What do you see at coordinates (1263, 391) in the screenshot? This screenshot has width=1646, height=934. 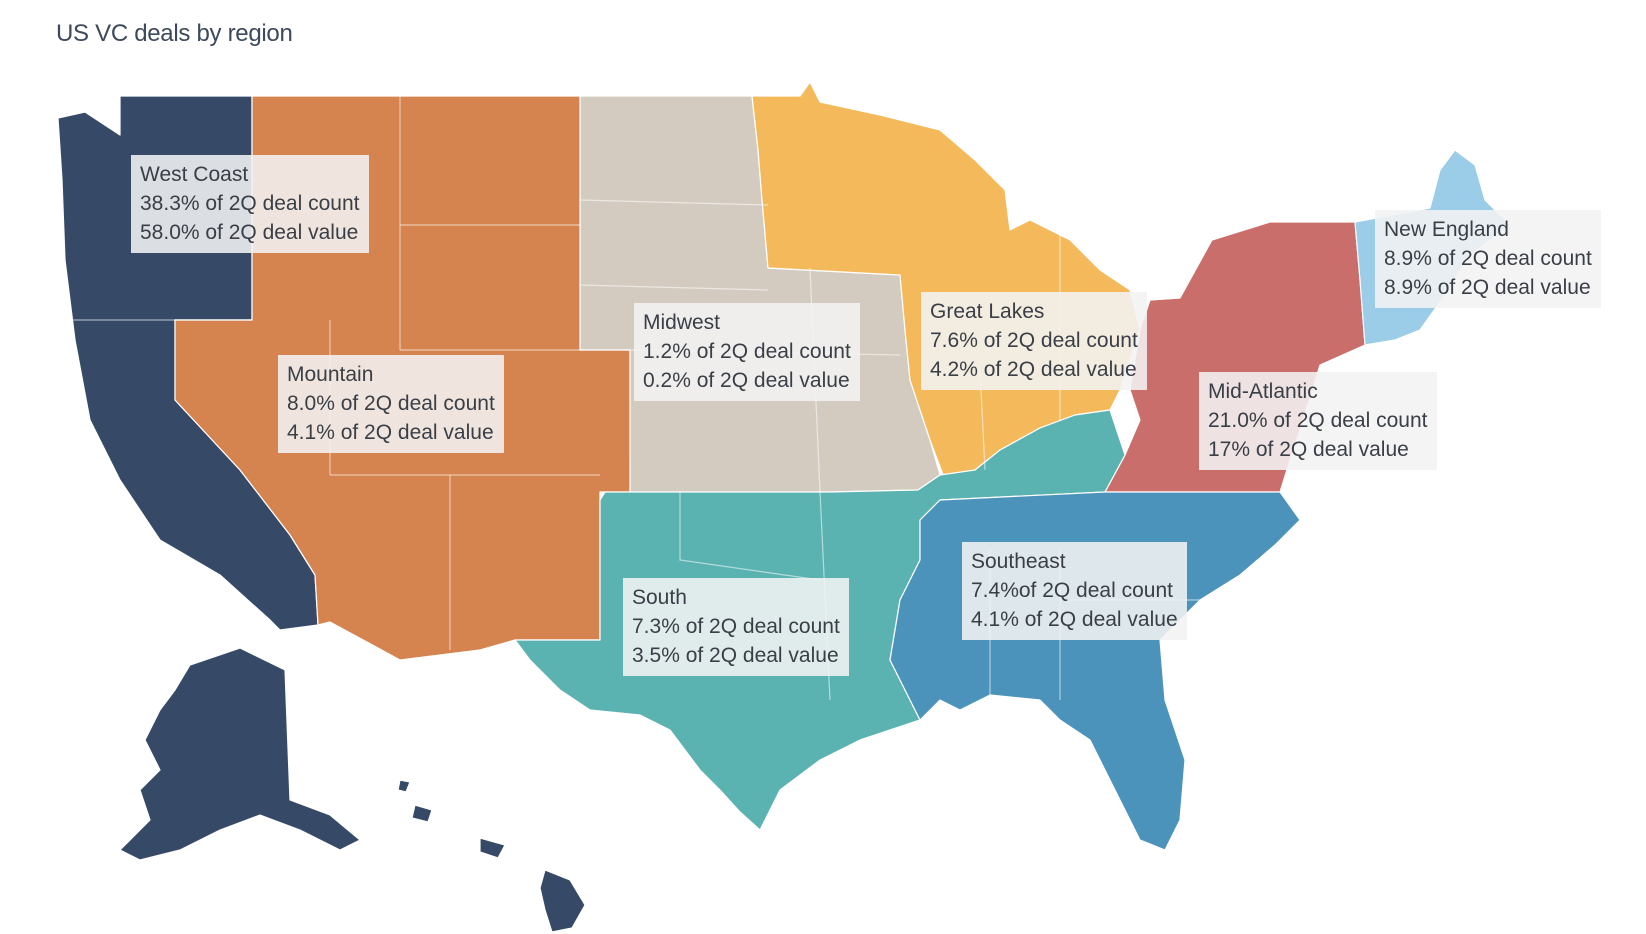 I see `region-name: Mid-Atlantic` at bounding box center [1263, 391].